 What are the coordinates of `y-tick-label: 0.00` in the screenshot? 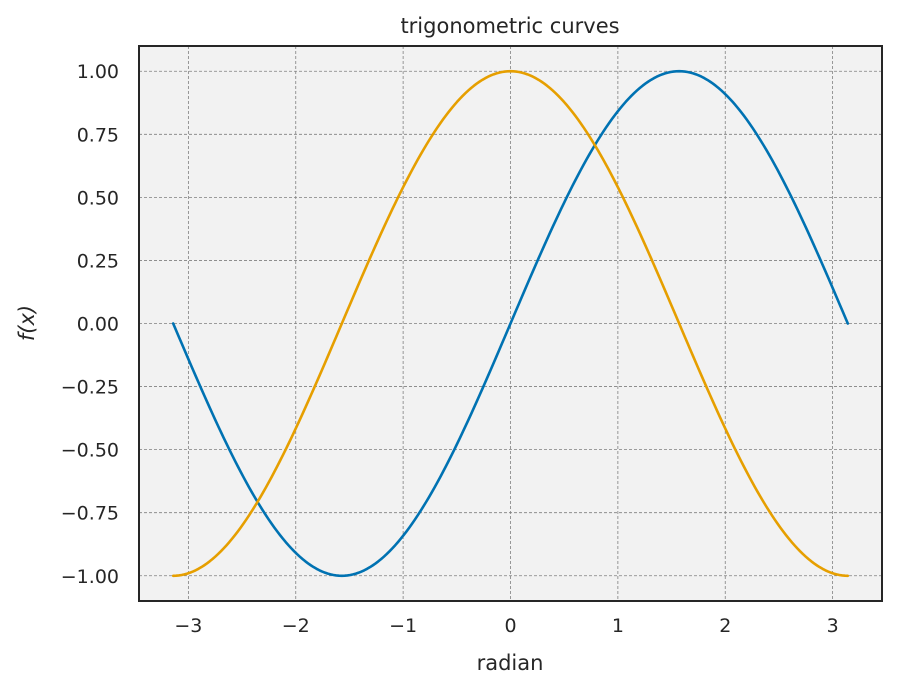 It's located at (98, 325).